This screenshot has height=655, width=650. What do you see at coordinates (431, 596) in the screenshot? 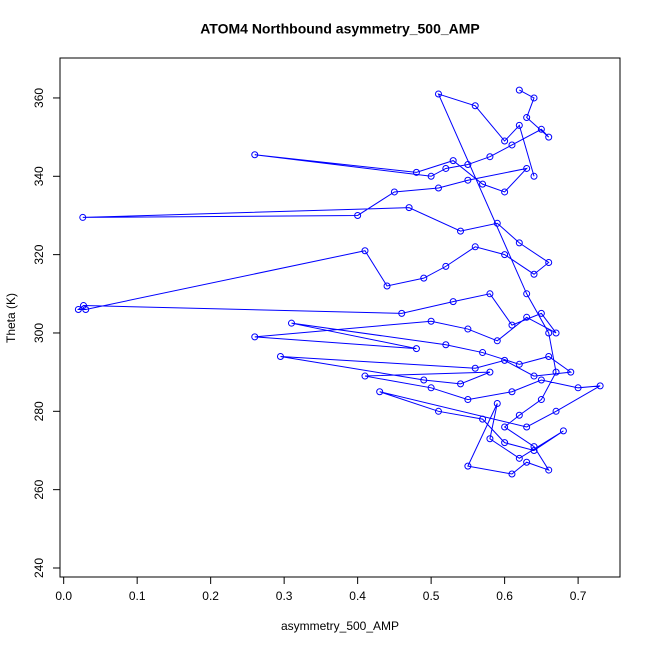
I see `x-tick-label: 0.5` at bounding box center [431, 596].